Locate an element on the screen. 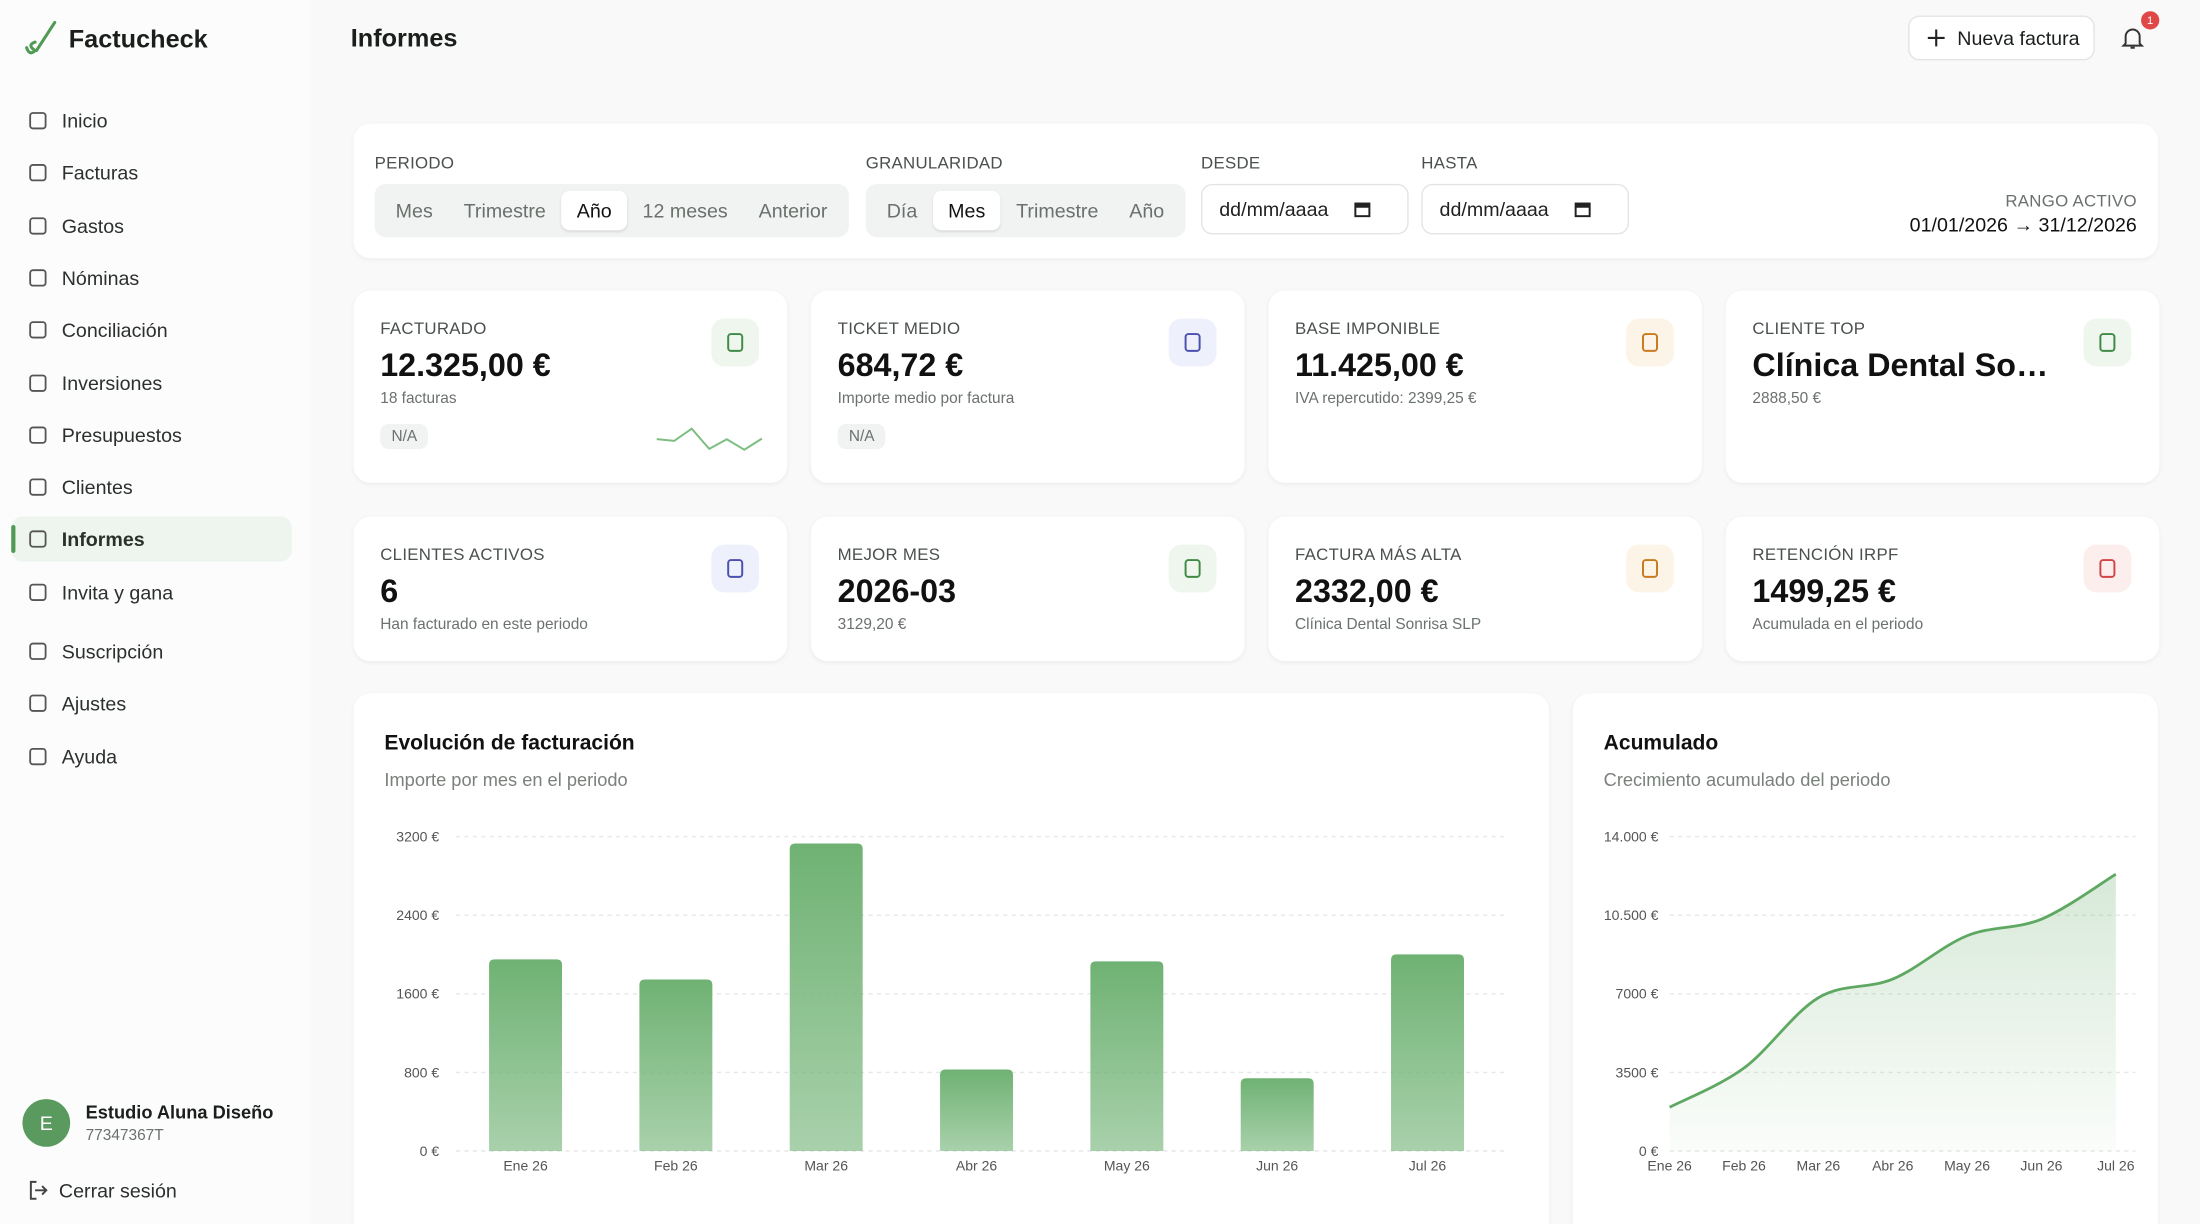 This screenshot has width=2200, height=1224. x-tick-label: Feb 26 is located at coordinates (676, 1166).